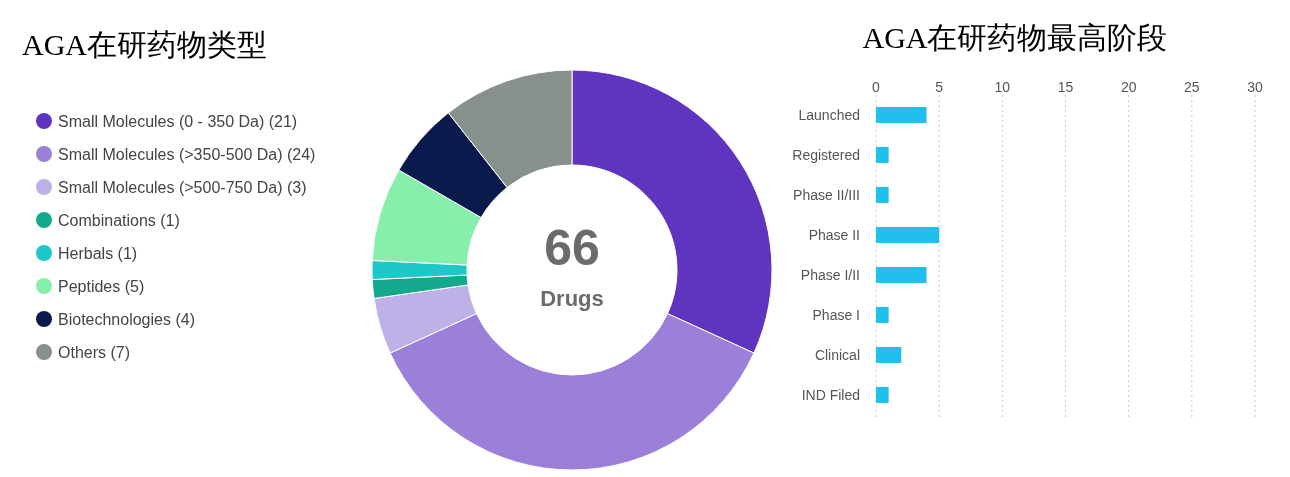  Describe the element at coordinates (1065, 87) in the screenshot. I see `x-tick-label: 15` at that location.